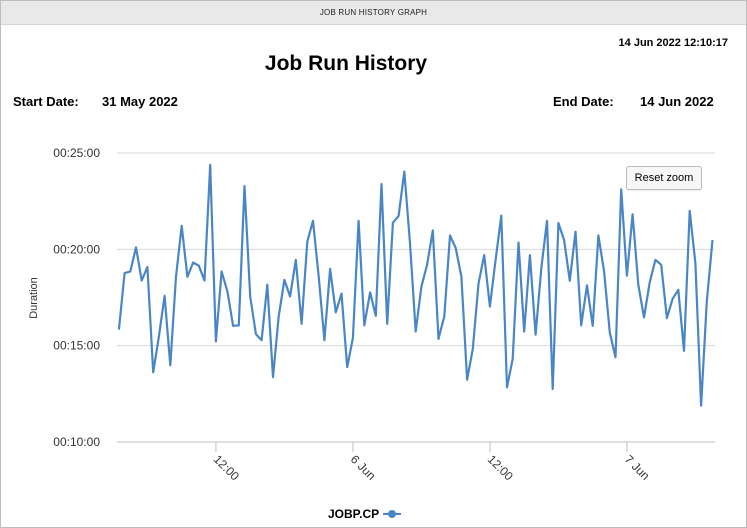 The width and height of the screenshot is (747, 528). I want to click on reset-zoom-button: Reset zoom, so click(664, 178).